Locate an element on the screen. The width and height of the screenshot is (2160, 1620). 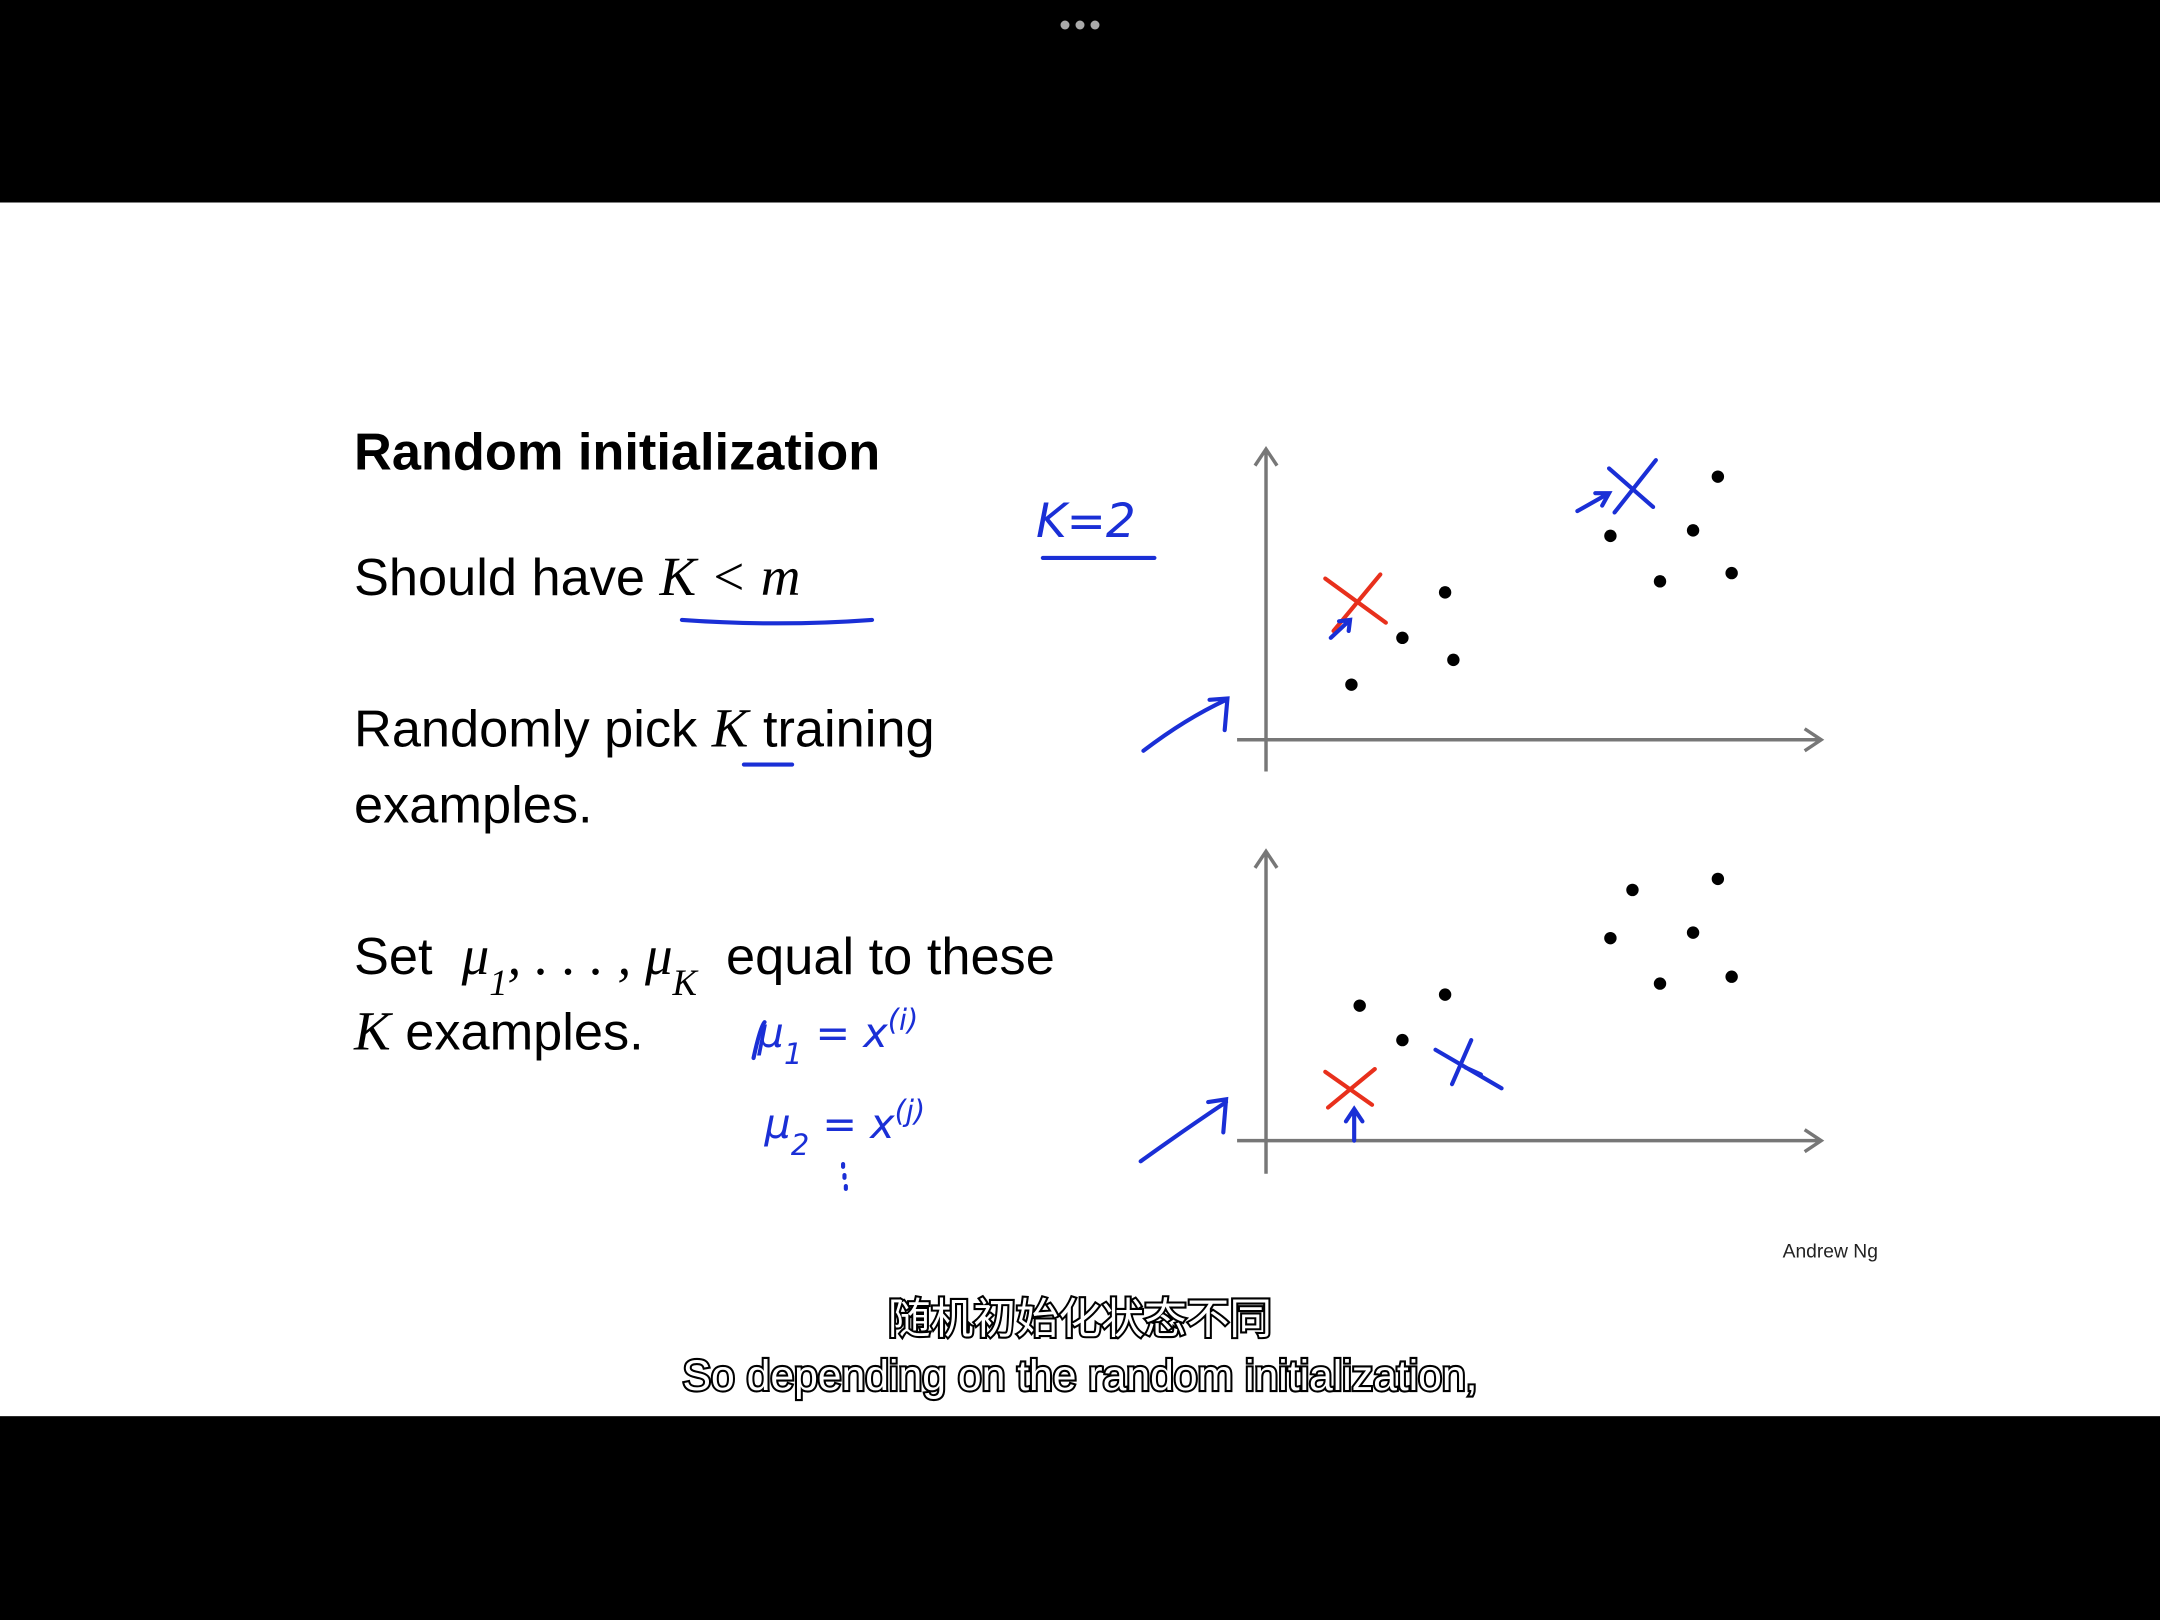
text-segment: (i) is located at coordinates (903, 1020).